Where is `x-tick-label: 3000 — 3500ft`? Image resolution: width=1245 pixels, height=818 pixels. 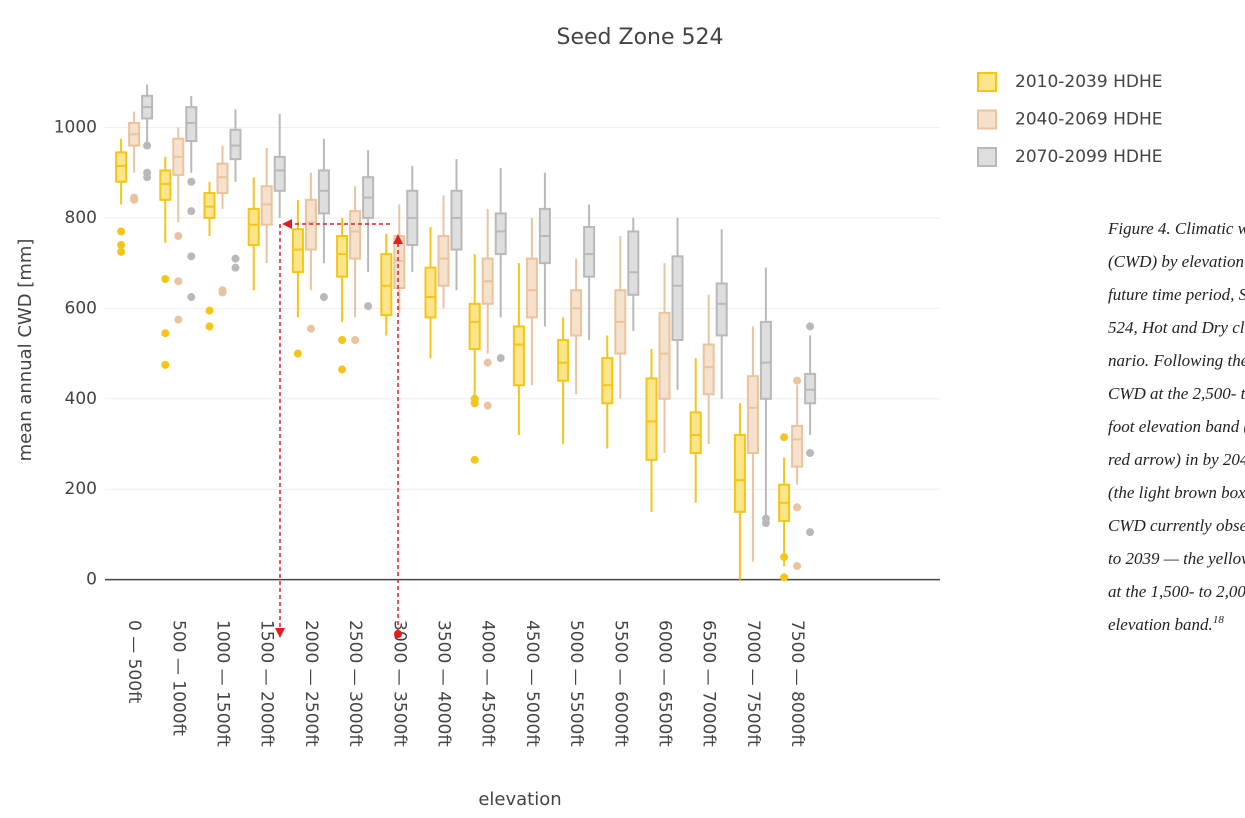
x-tick-label: 3000 — 3500ft is located at coordinates (399, 683).